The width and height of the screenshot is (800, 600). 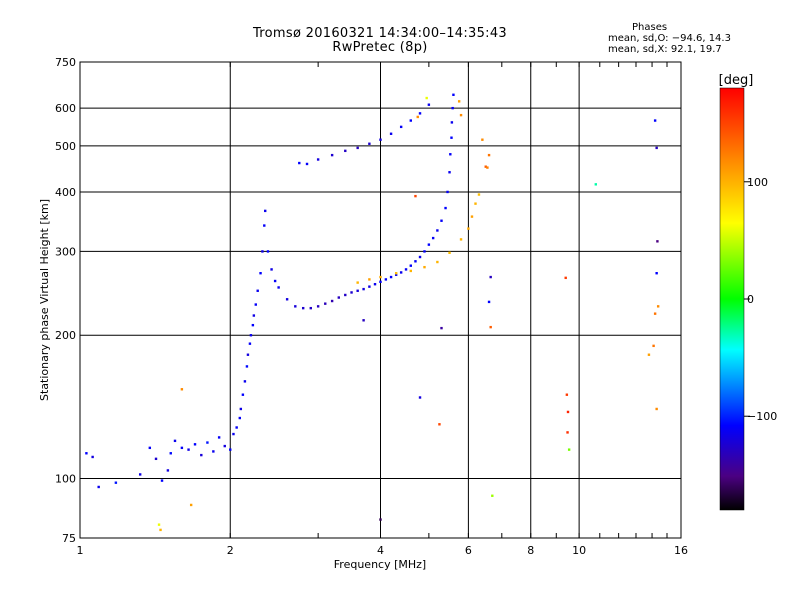 What do you see at coordinates (669, 38) in the screenshot?
I see `phases-o-stats: mean, sd,O: −94.6, 14.3` at bounding box center [669, 38].